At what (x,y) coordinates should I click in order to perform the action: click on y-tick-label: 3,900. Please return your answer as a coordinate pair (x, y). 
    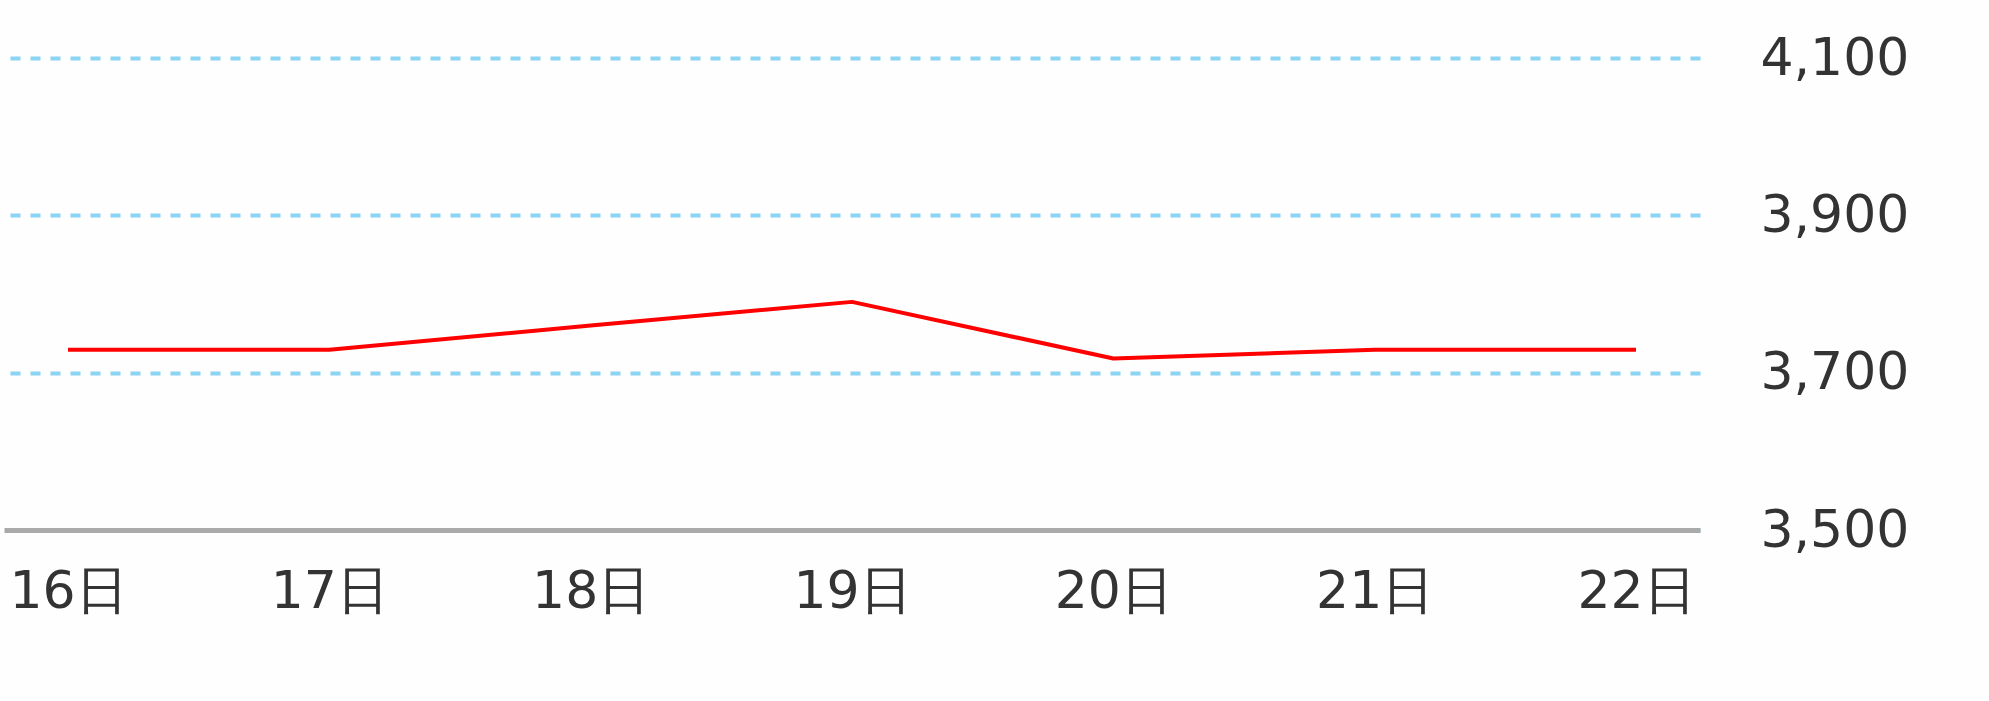
    Looking at the image, I should click on (1835, 213).